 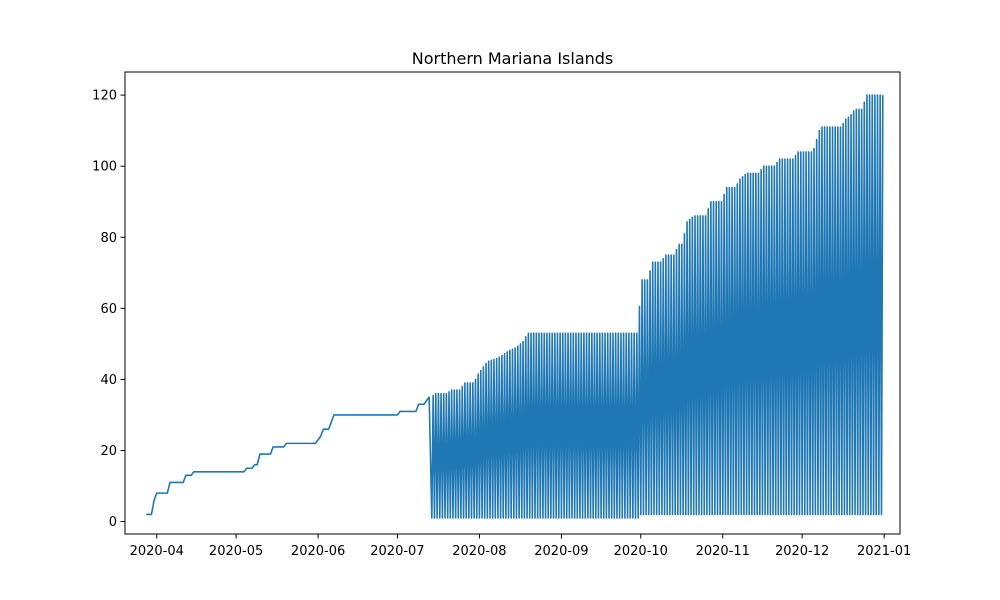 I want to click on chart-title: Northern Mariana Islands, so click(x=513, y=58).